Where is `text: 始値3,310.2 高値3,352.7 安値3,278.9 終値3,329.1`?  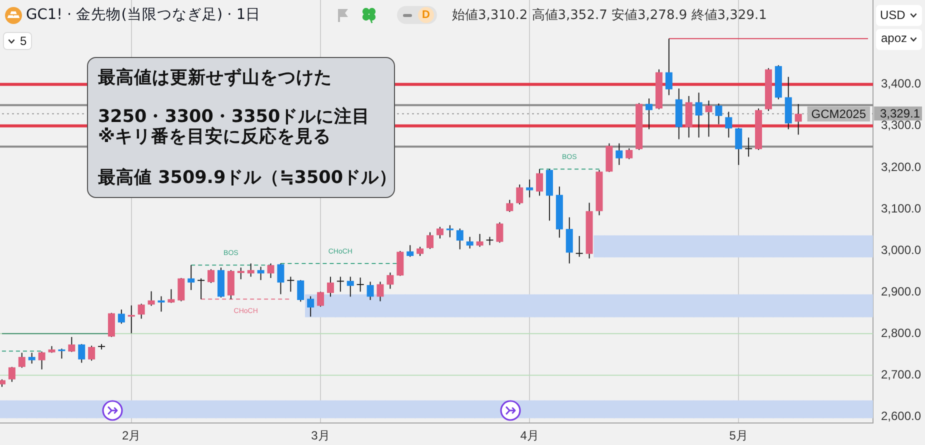
text: 始値3,310.2 高値3,352.7 安値3,278.9 終値3,329.1 is located at coordinates (609, 15).